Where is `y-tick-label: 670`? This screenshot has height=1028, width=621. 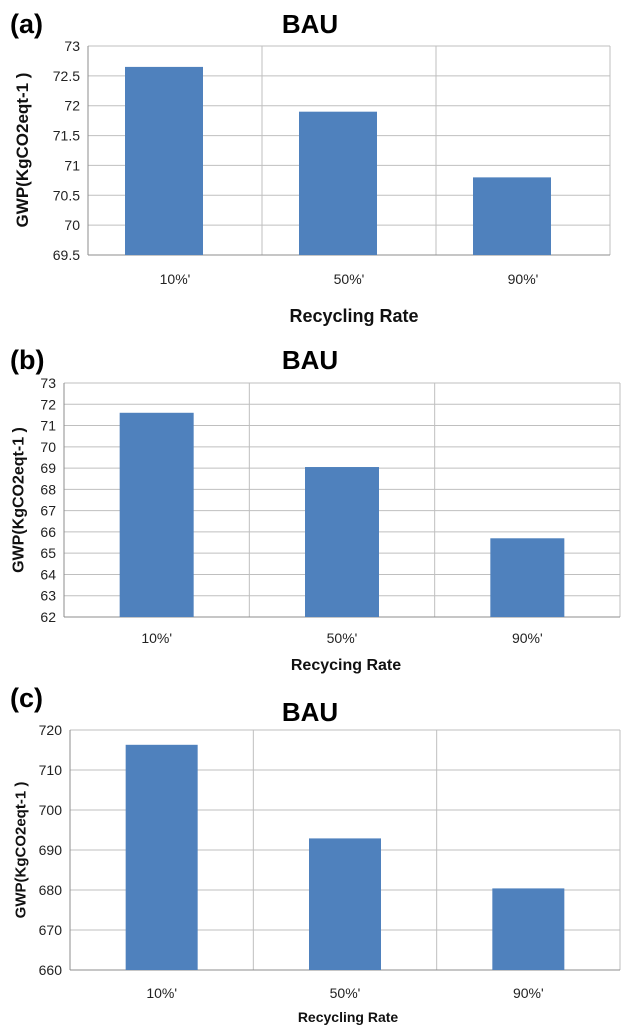
y-tick-label: 670 is located at coordinates (51, 930).